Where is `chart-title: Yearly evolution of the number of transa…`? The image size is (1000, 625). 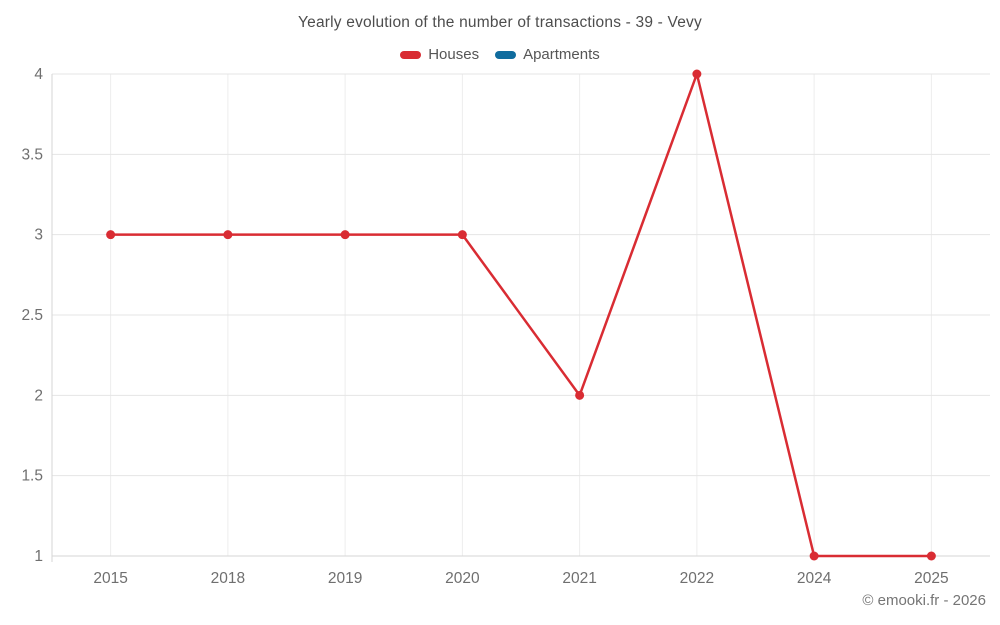 chart-title: Yearly evolution of the number of transa… is located at coordinates (500, 22).